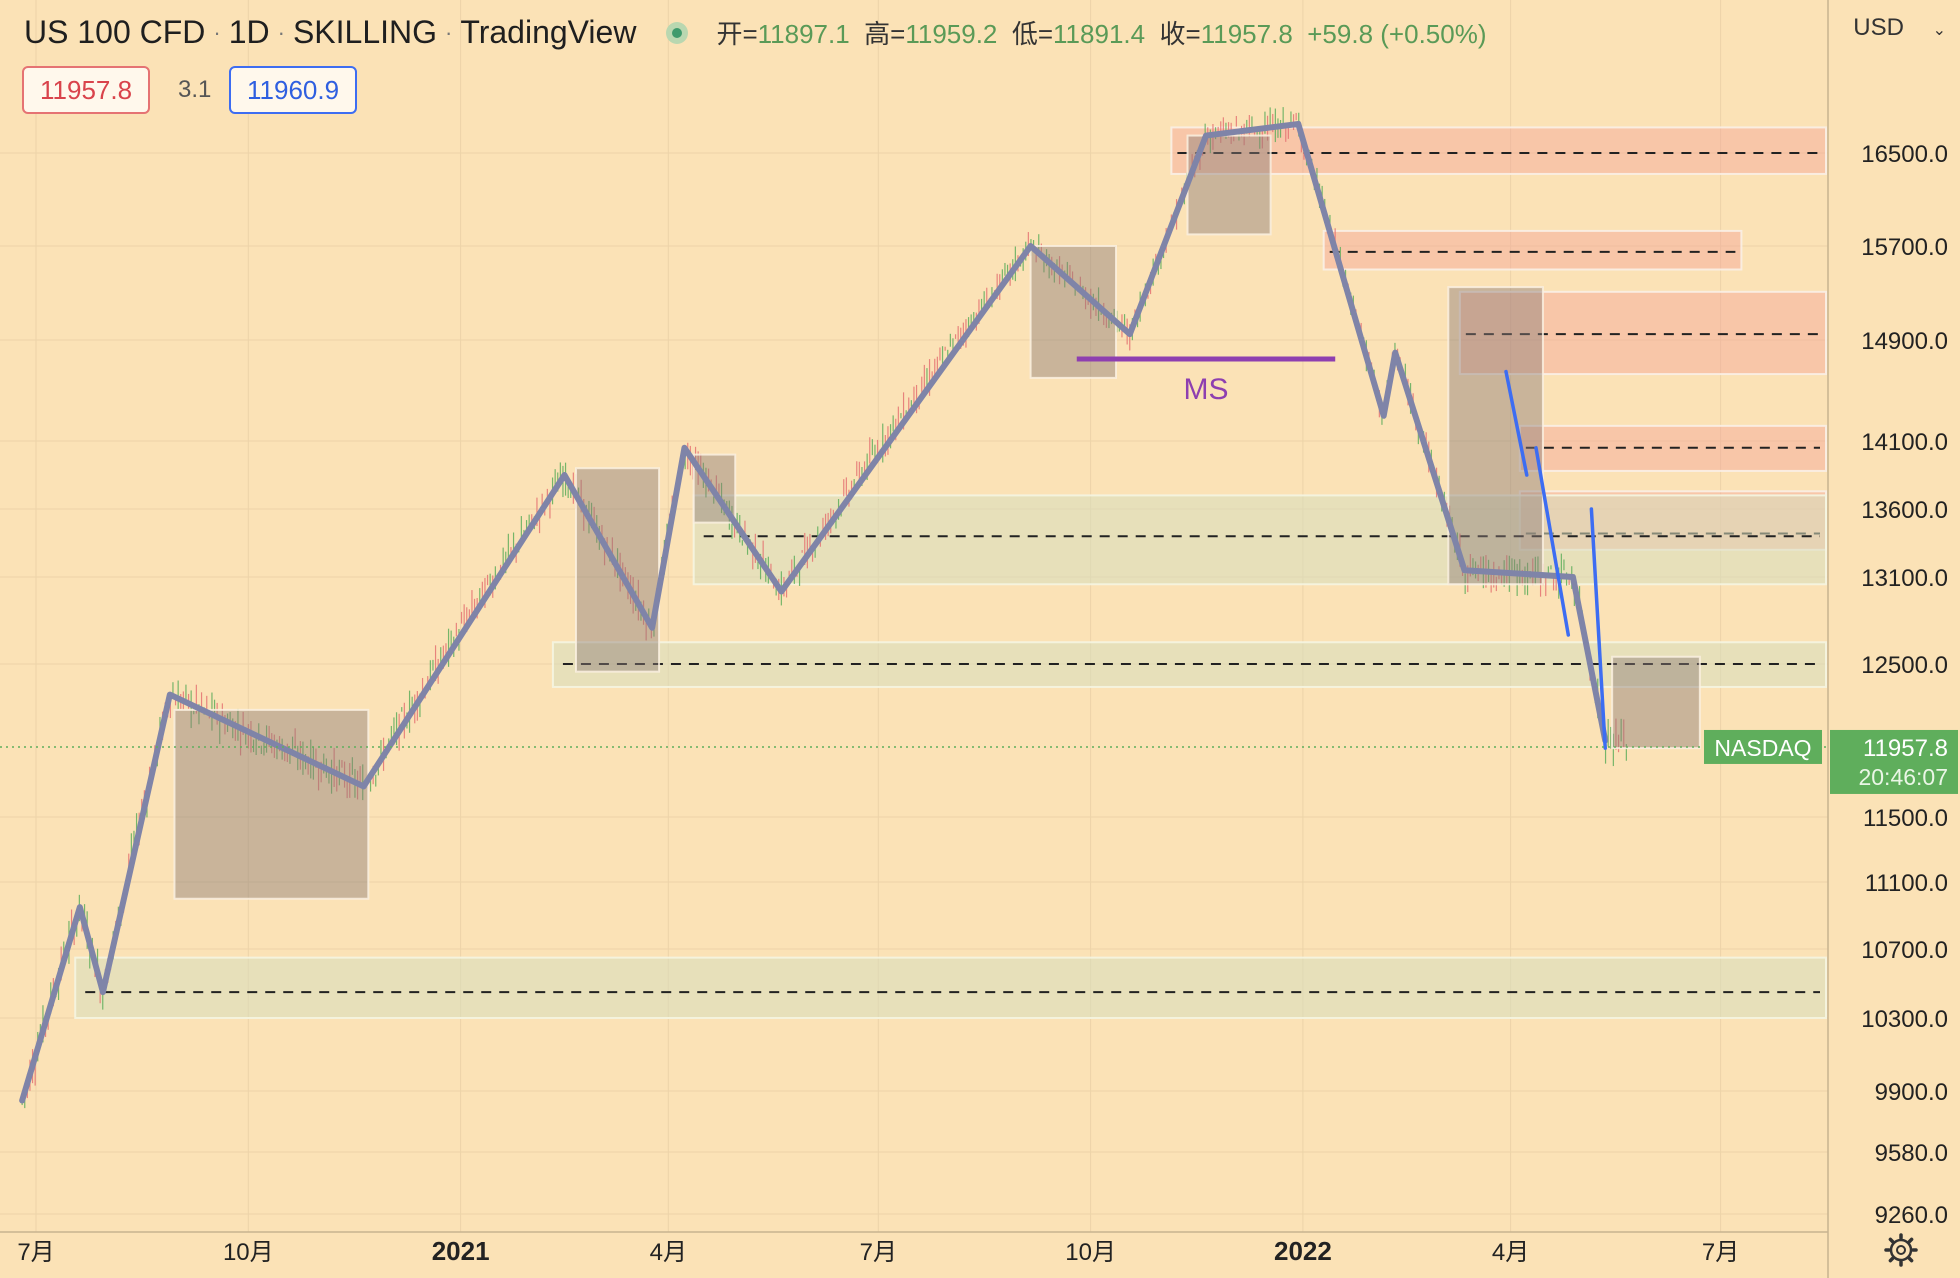 Image resolution: width=1960 pixels, height=1278 pixels. I want to click on settings-gear-icon, so click(1901, 1250).